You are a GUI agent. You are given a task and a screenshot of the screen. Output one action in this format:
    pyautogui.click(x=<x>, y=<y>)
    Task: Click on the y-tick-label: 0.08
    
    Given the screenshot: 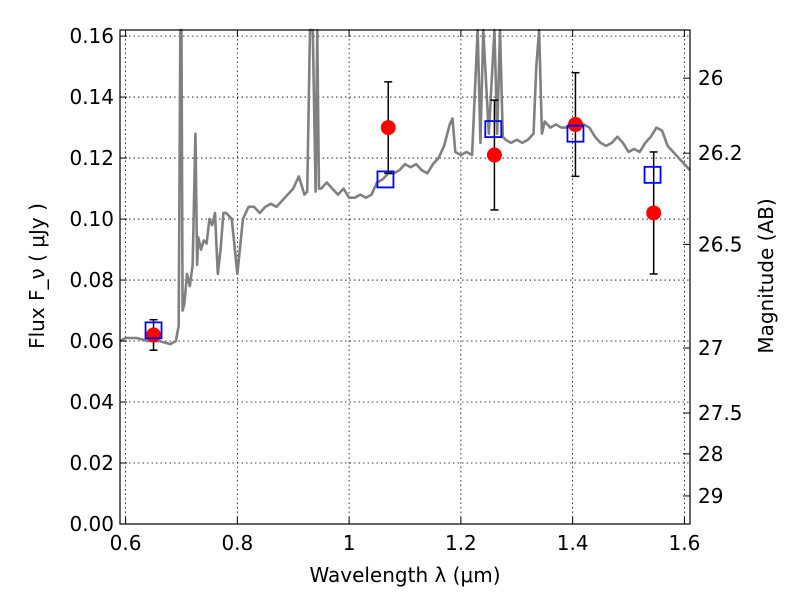 What is the action you would take?
    pyautogui.click(x=91, y=280)
    